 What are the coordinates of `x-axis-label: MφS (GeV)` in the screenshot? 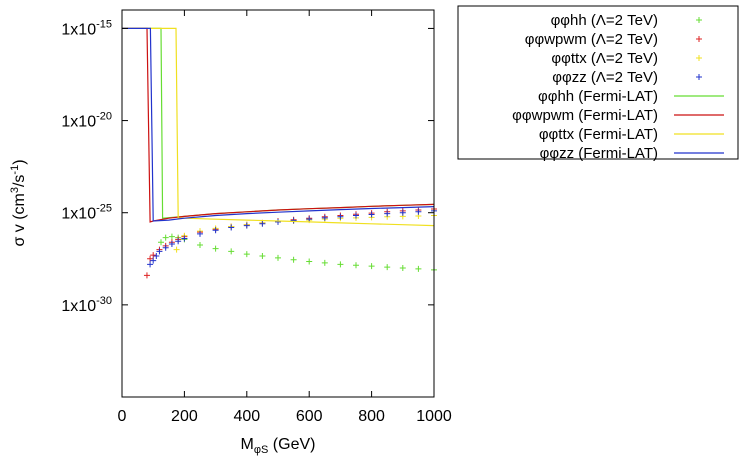 It's located at (278, 446).